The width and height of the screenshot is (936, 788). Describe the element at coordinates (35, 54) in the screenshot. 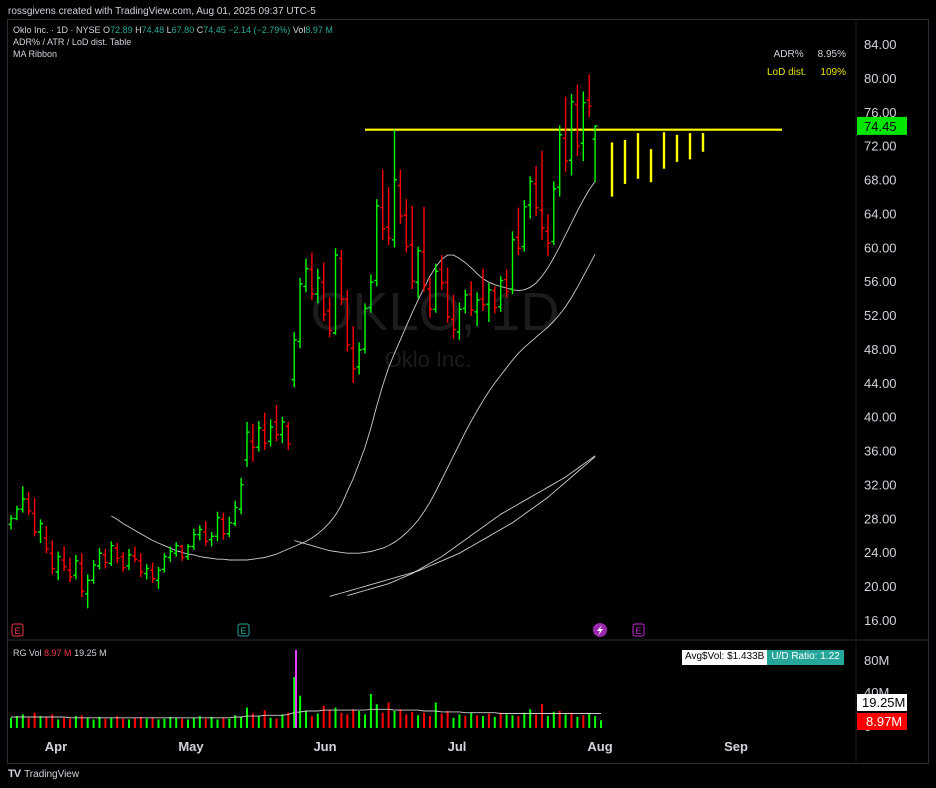

I see `indicator-legend-ma-ribbon: MA Ribbon` at that location.